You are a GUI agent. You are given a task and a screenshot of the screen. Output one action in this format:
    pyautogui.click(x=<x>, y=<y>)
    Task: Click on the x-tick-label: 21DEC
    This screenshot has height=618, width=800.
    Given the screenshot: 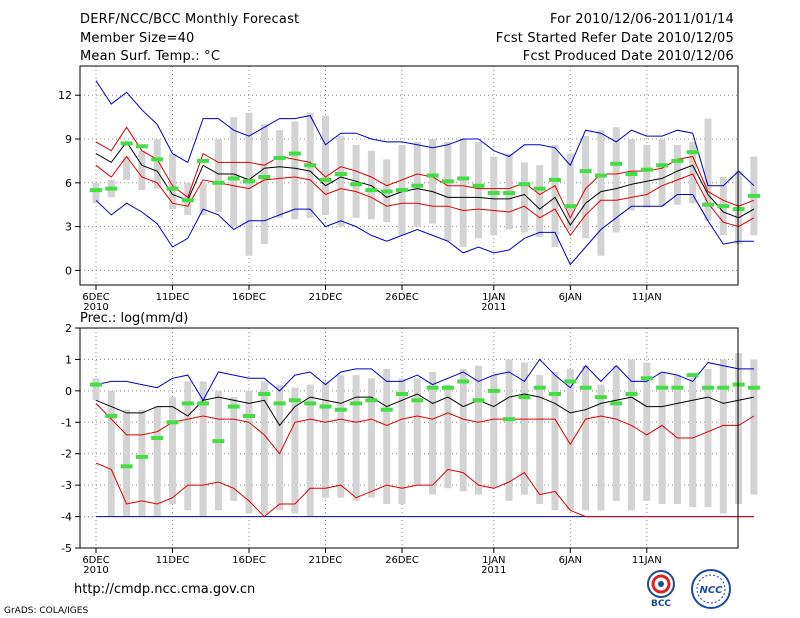 What is the action you would take?
    pyautogui.click(x=326, y=297)
    